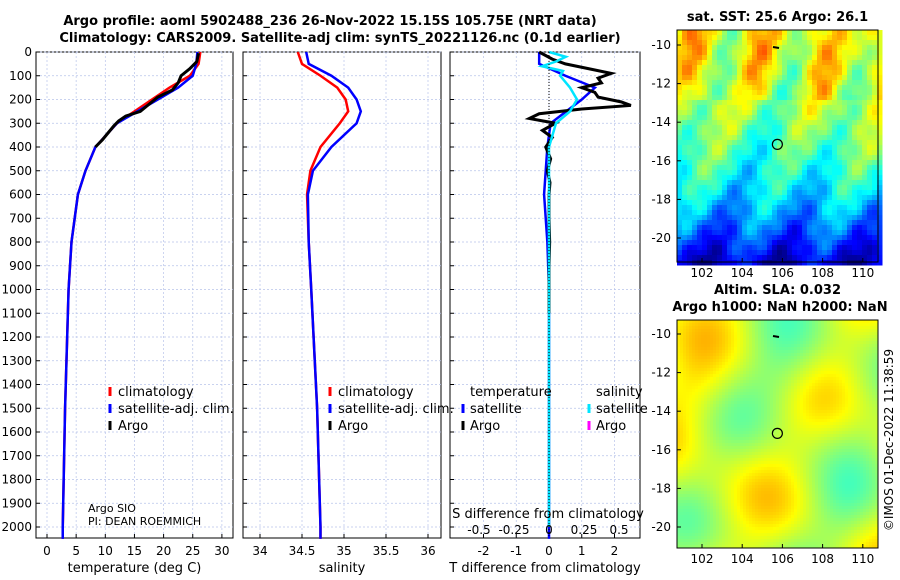 This screenshot has width=900, height=580. I want to click on legend-title-temperature: temperature, so click(511, 392).